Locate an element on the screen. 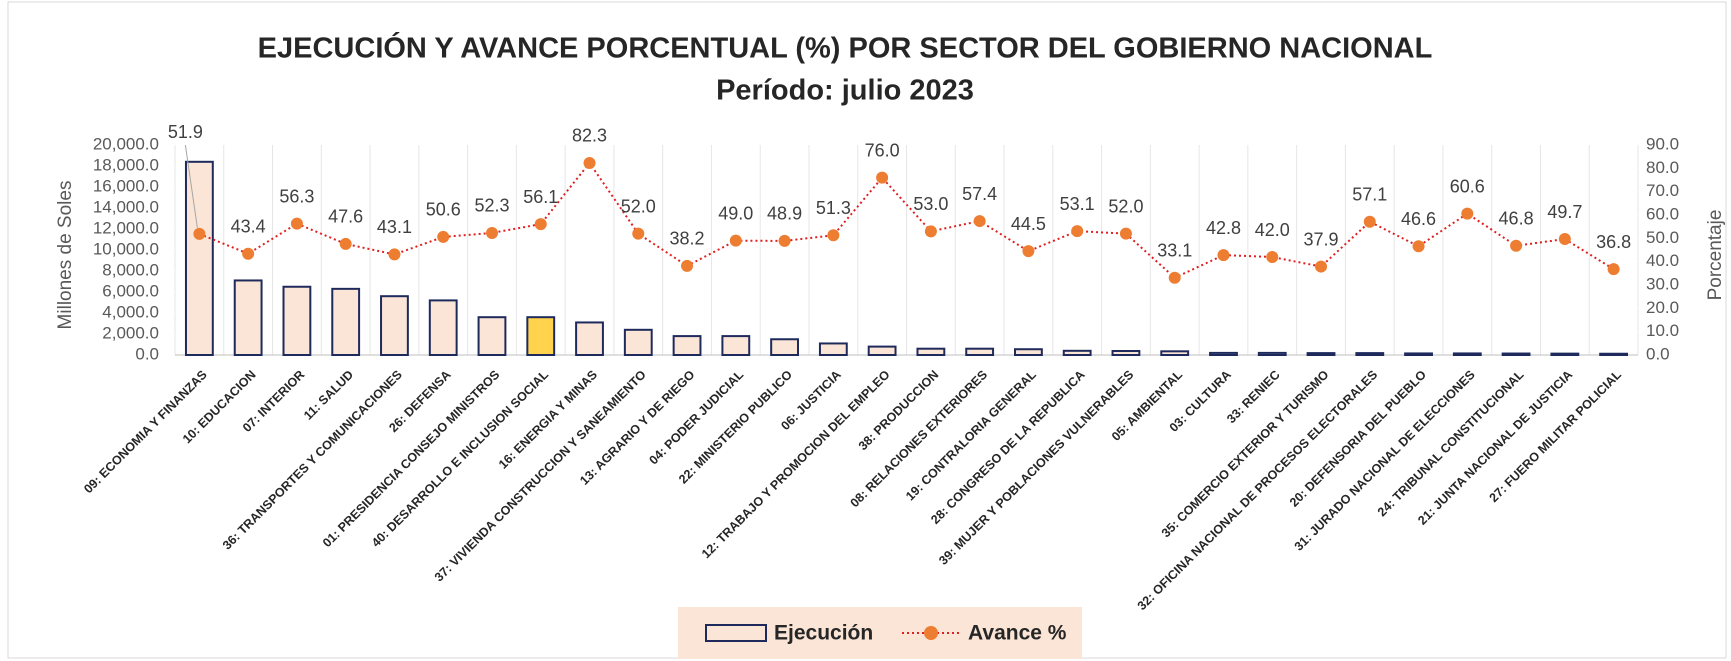  y2-tick-label: 80.0 is located at coordinates (1662, 167).